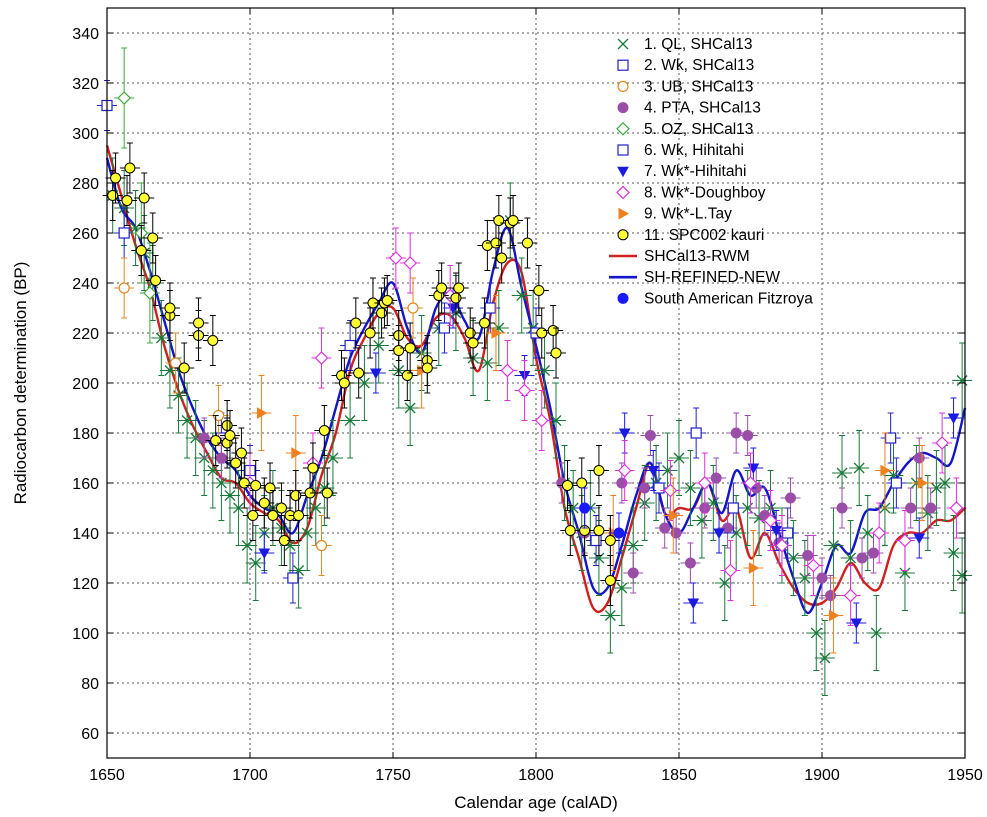 Image resolution: width=987 pixels, height=817 pixels. I want to click on legend-label: 1. QL, SHCal13, so click(698, 44).